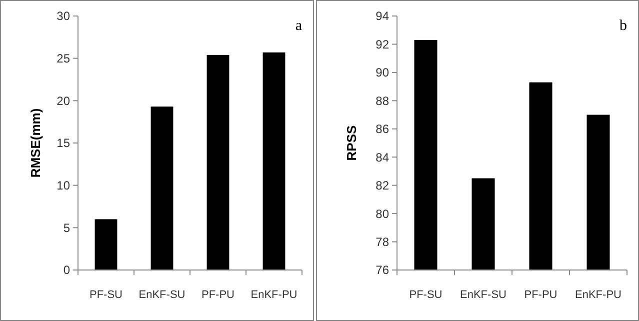  I want to click on y-tick-label: 78, so click(383, 241).